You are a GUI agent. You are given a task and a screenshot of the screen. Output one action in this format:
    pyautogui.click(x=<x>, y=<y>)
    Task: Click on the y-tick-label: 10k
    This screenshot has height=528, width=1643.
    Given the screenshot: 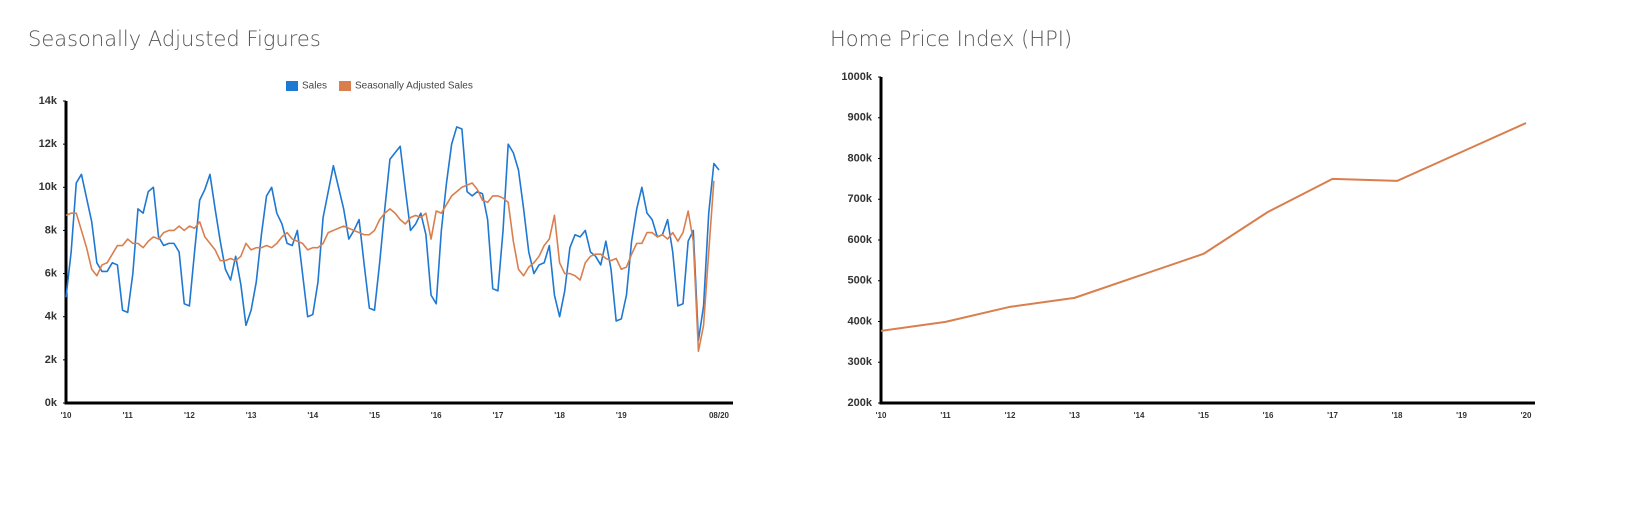 What is the action you would take?
    pyautogui.click(x=48, y=187)
    